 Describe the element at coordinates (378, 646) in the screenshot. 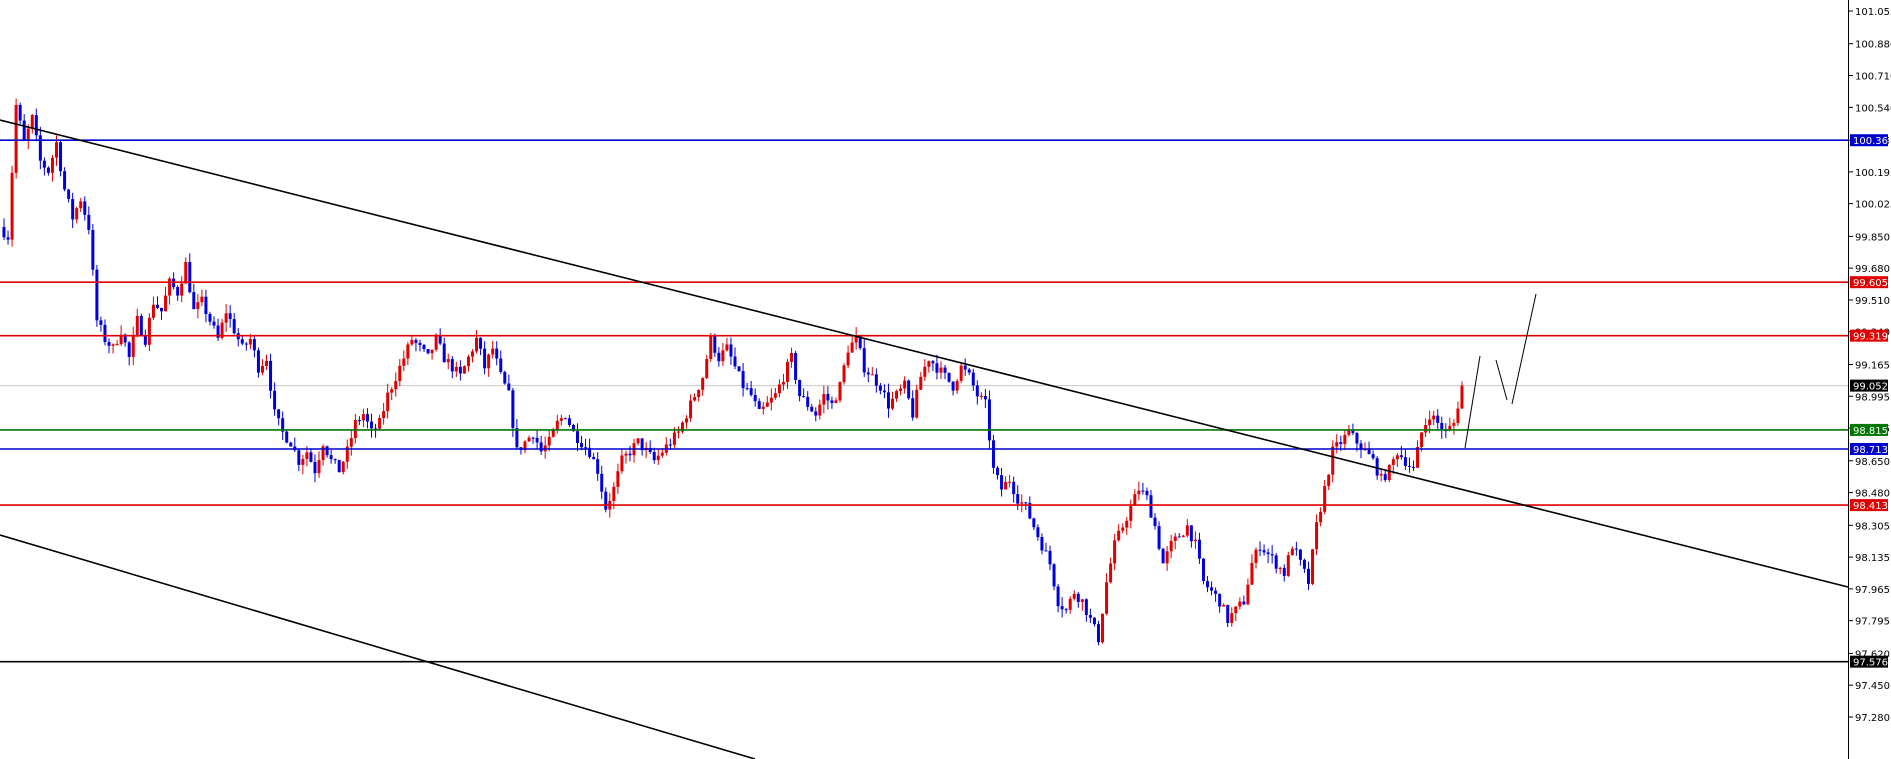

I see `lower-trendline` at that location.